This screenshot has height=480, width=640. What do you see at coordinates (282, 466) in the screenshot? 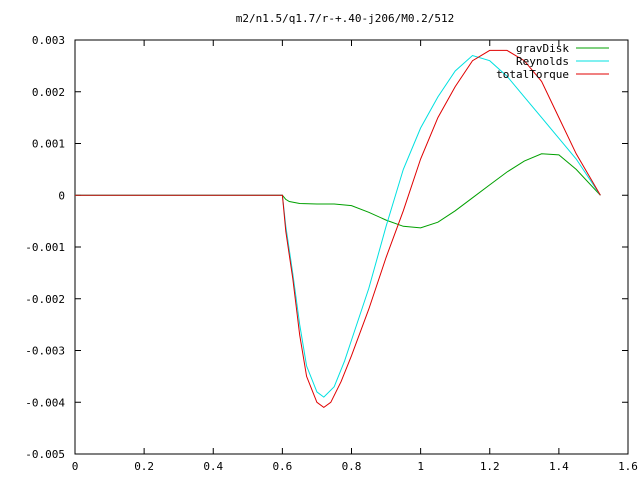
I see `x-tick-label: 0.6` at bounding box center [282, 466].